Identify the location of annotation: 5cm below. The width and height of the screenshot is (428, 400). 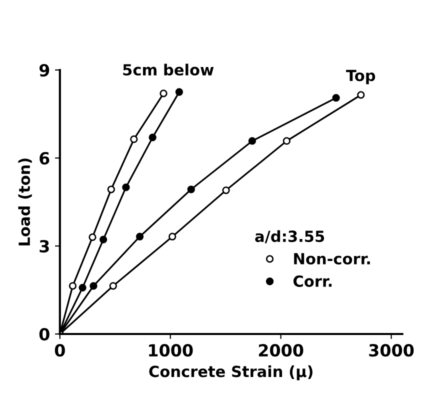
(168, 70).